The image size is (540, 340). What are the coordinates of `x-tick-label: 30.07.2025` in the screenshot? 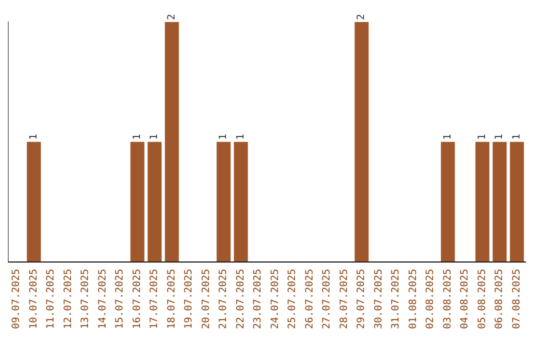 It's located at (378, 299).